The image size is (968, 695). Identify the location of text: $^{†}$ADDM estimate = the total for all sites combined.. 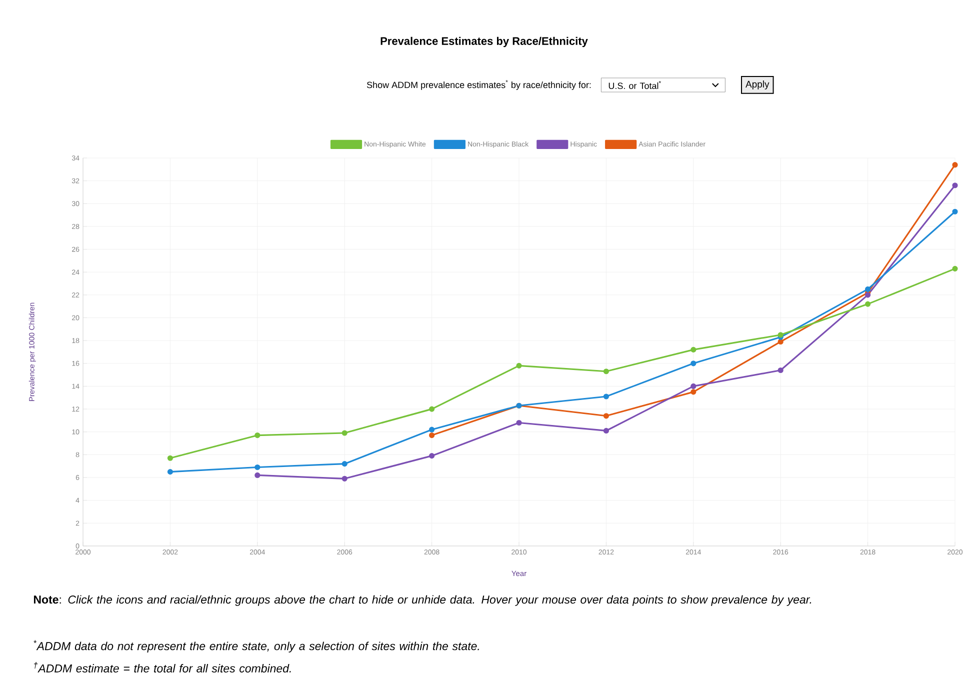
(162, 667).